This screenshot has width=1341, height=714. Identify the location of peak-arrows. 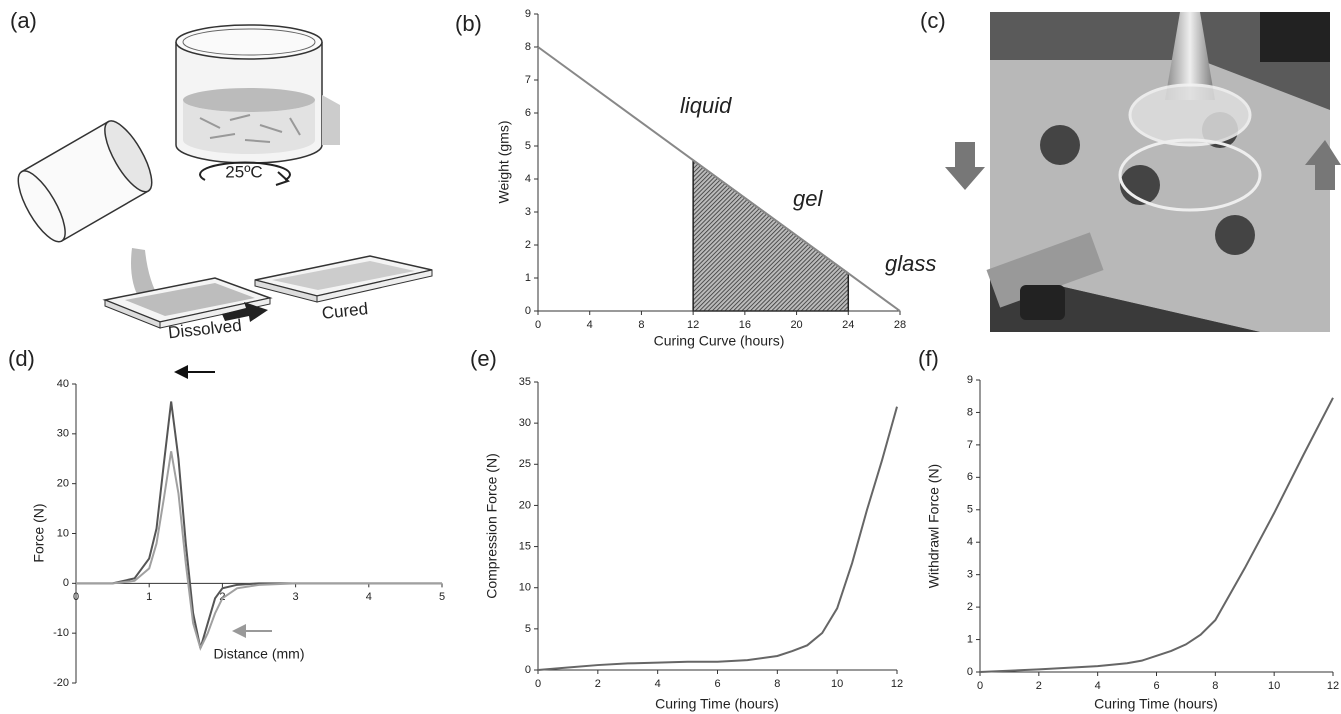
(223, 501).